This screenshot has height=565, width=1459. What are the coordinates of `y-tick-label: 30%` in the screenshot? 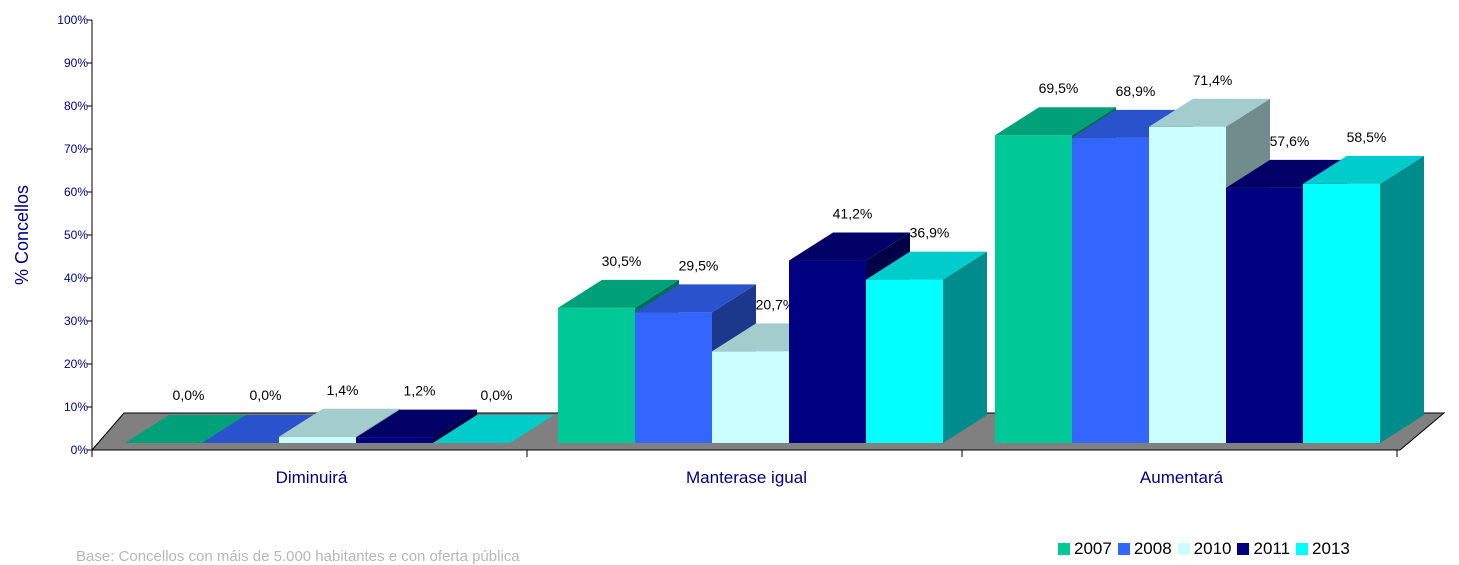 It's located at (76, 321).